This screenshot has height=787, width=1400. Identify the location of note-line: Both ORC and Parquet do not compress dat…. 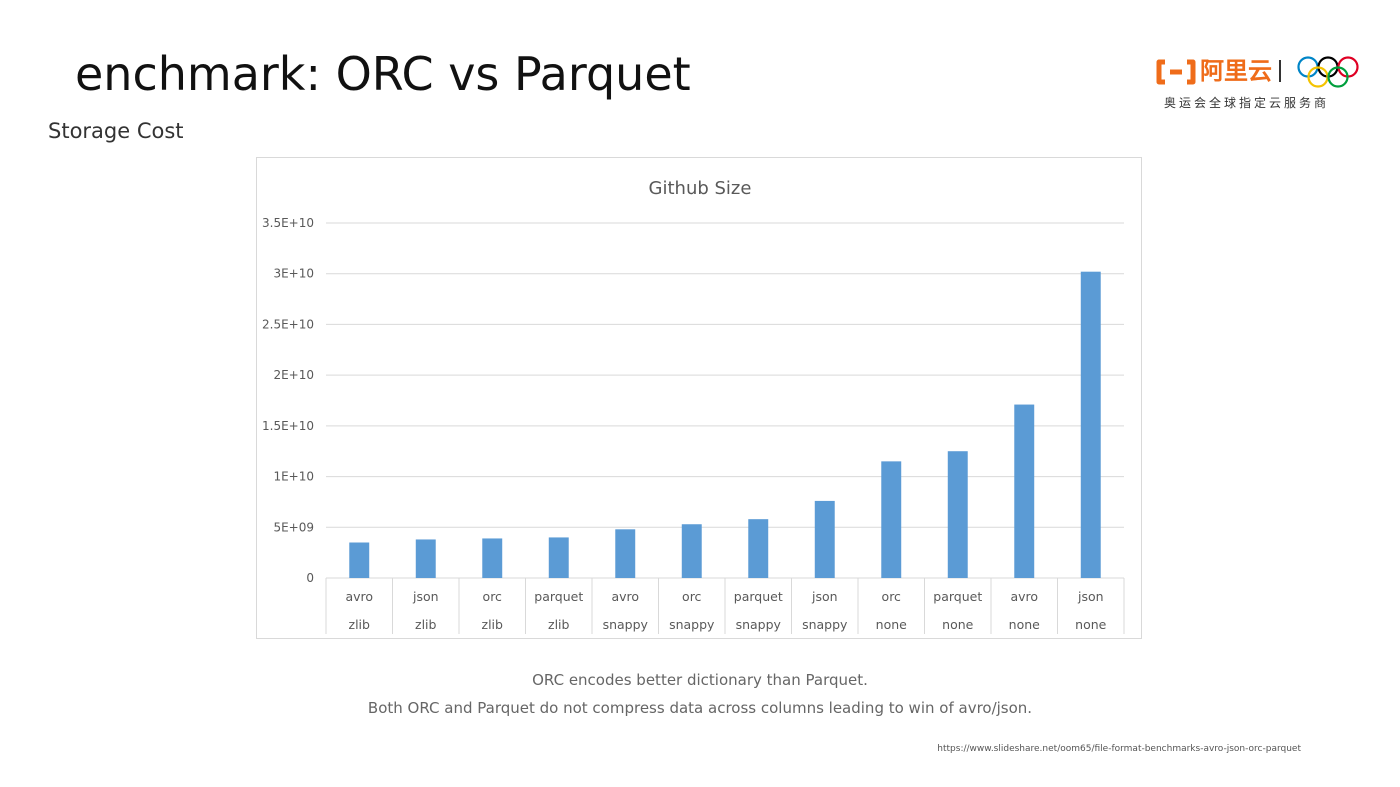
(700, 708).